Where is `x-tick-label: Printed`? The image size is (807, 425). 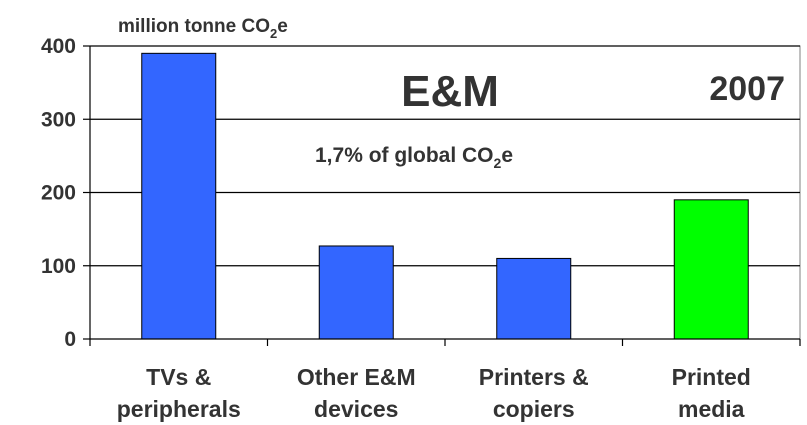
x-tick-label: Printed is located at coordinates (711, 377).